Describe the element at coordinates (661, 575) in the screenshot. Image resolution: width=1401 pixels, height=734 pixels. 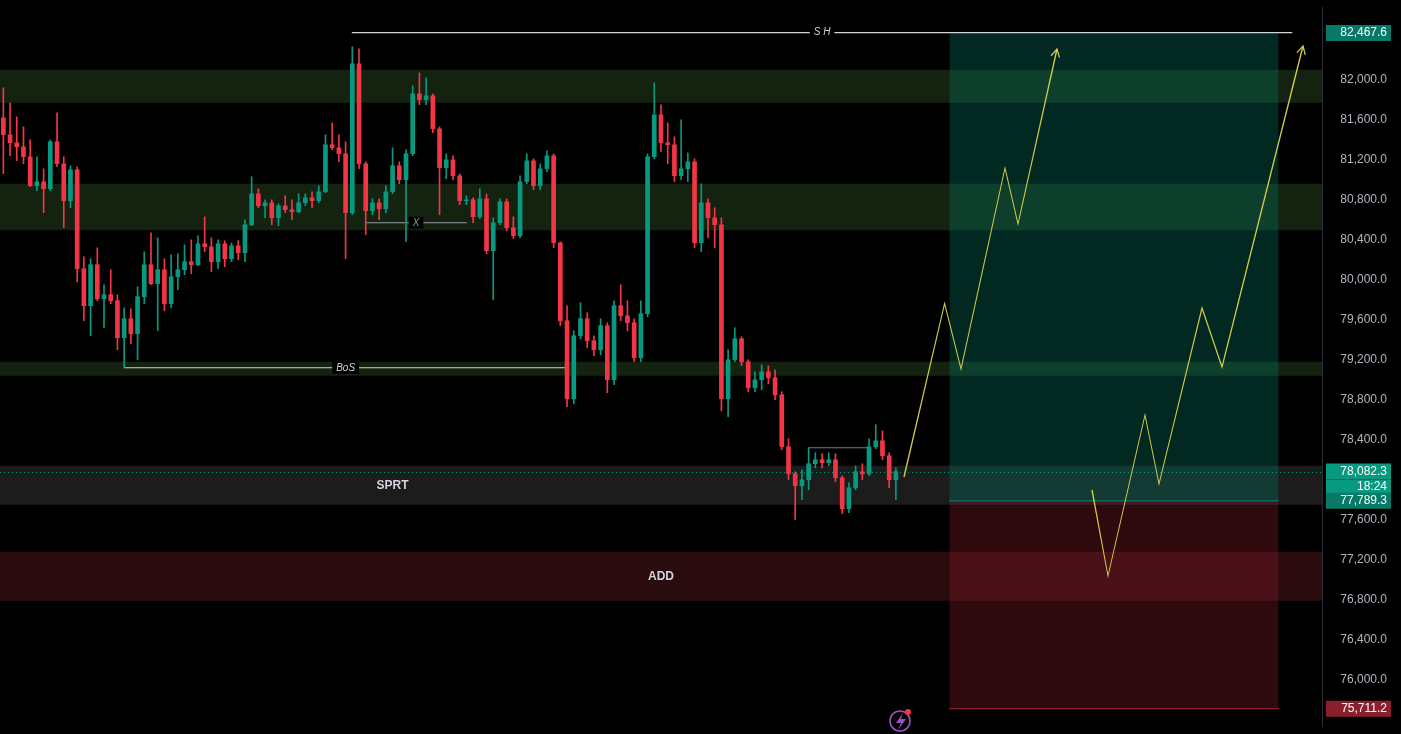
I see `band-label: ADD` at that location.